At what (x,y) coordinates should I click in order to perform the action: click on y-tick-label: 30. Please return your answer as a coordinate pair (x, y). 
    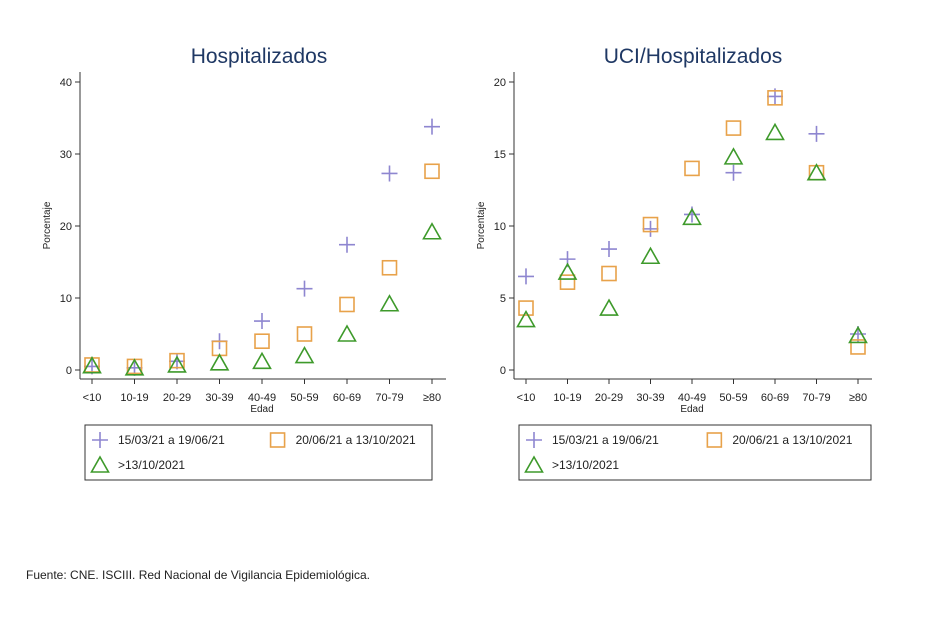
    Looking at the image, I should click on (66, 155).